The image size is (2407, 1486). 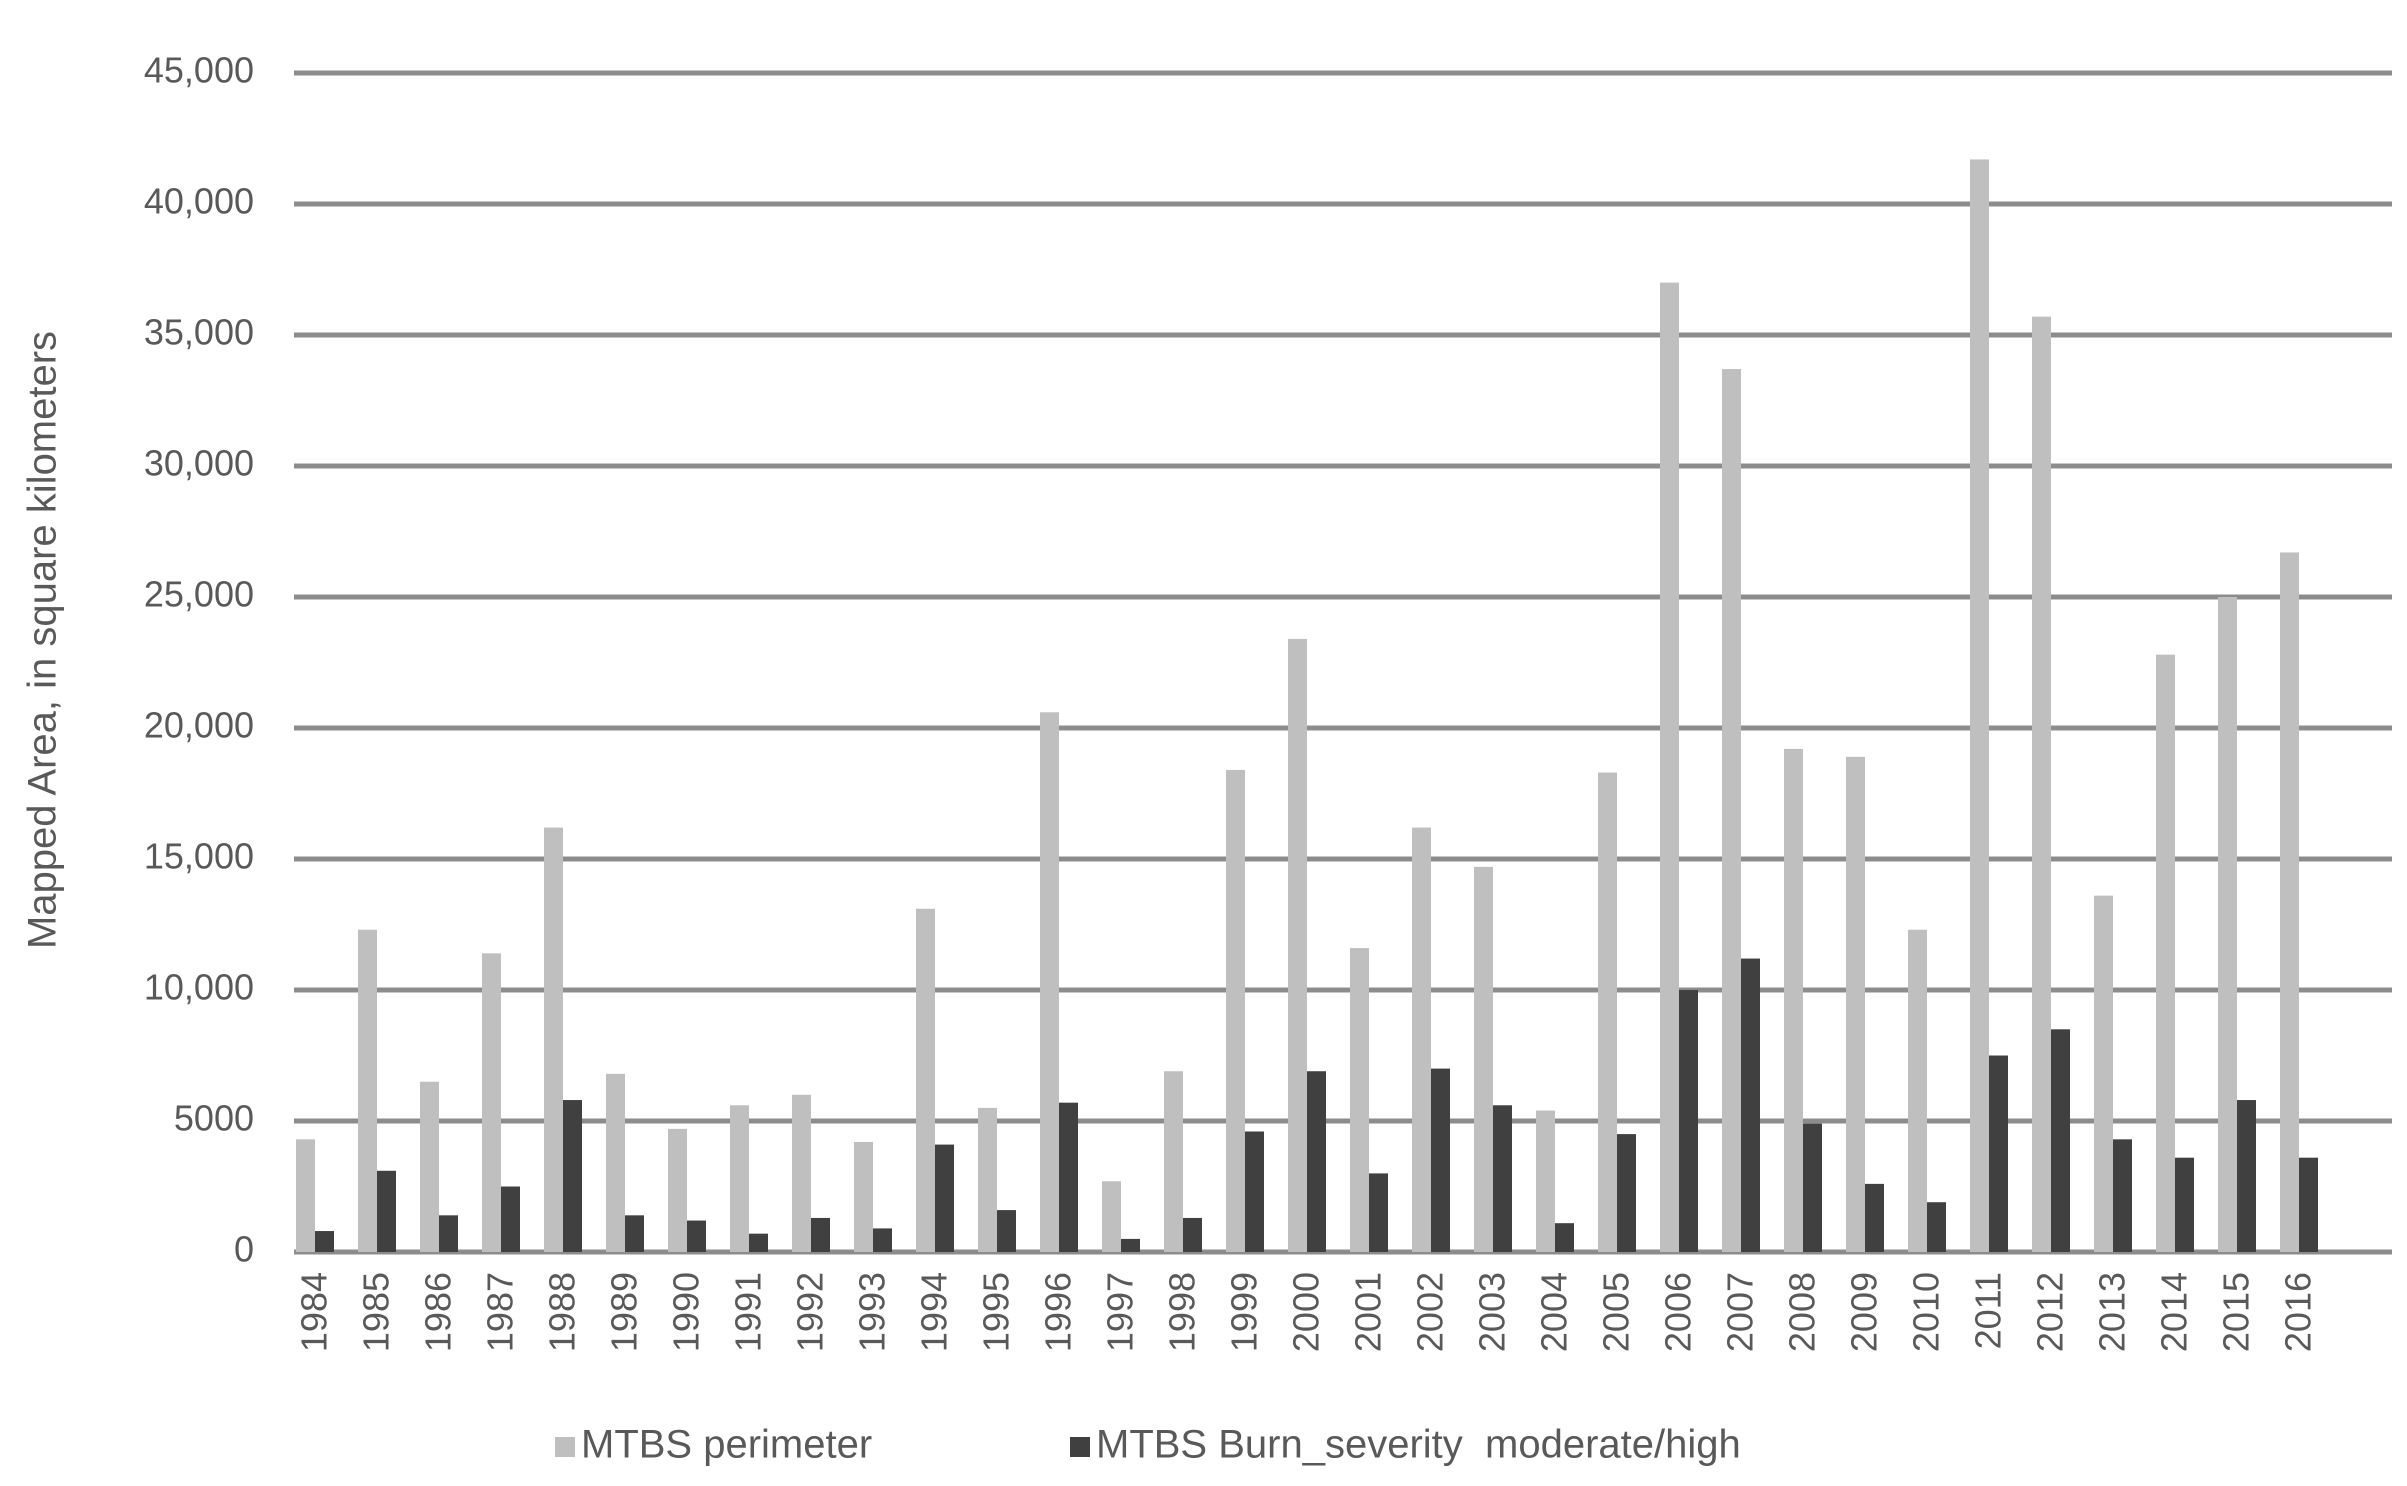 I want to click on x-tick-label: 2014, so click(x=2174, y=1312).